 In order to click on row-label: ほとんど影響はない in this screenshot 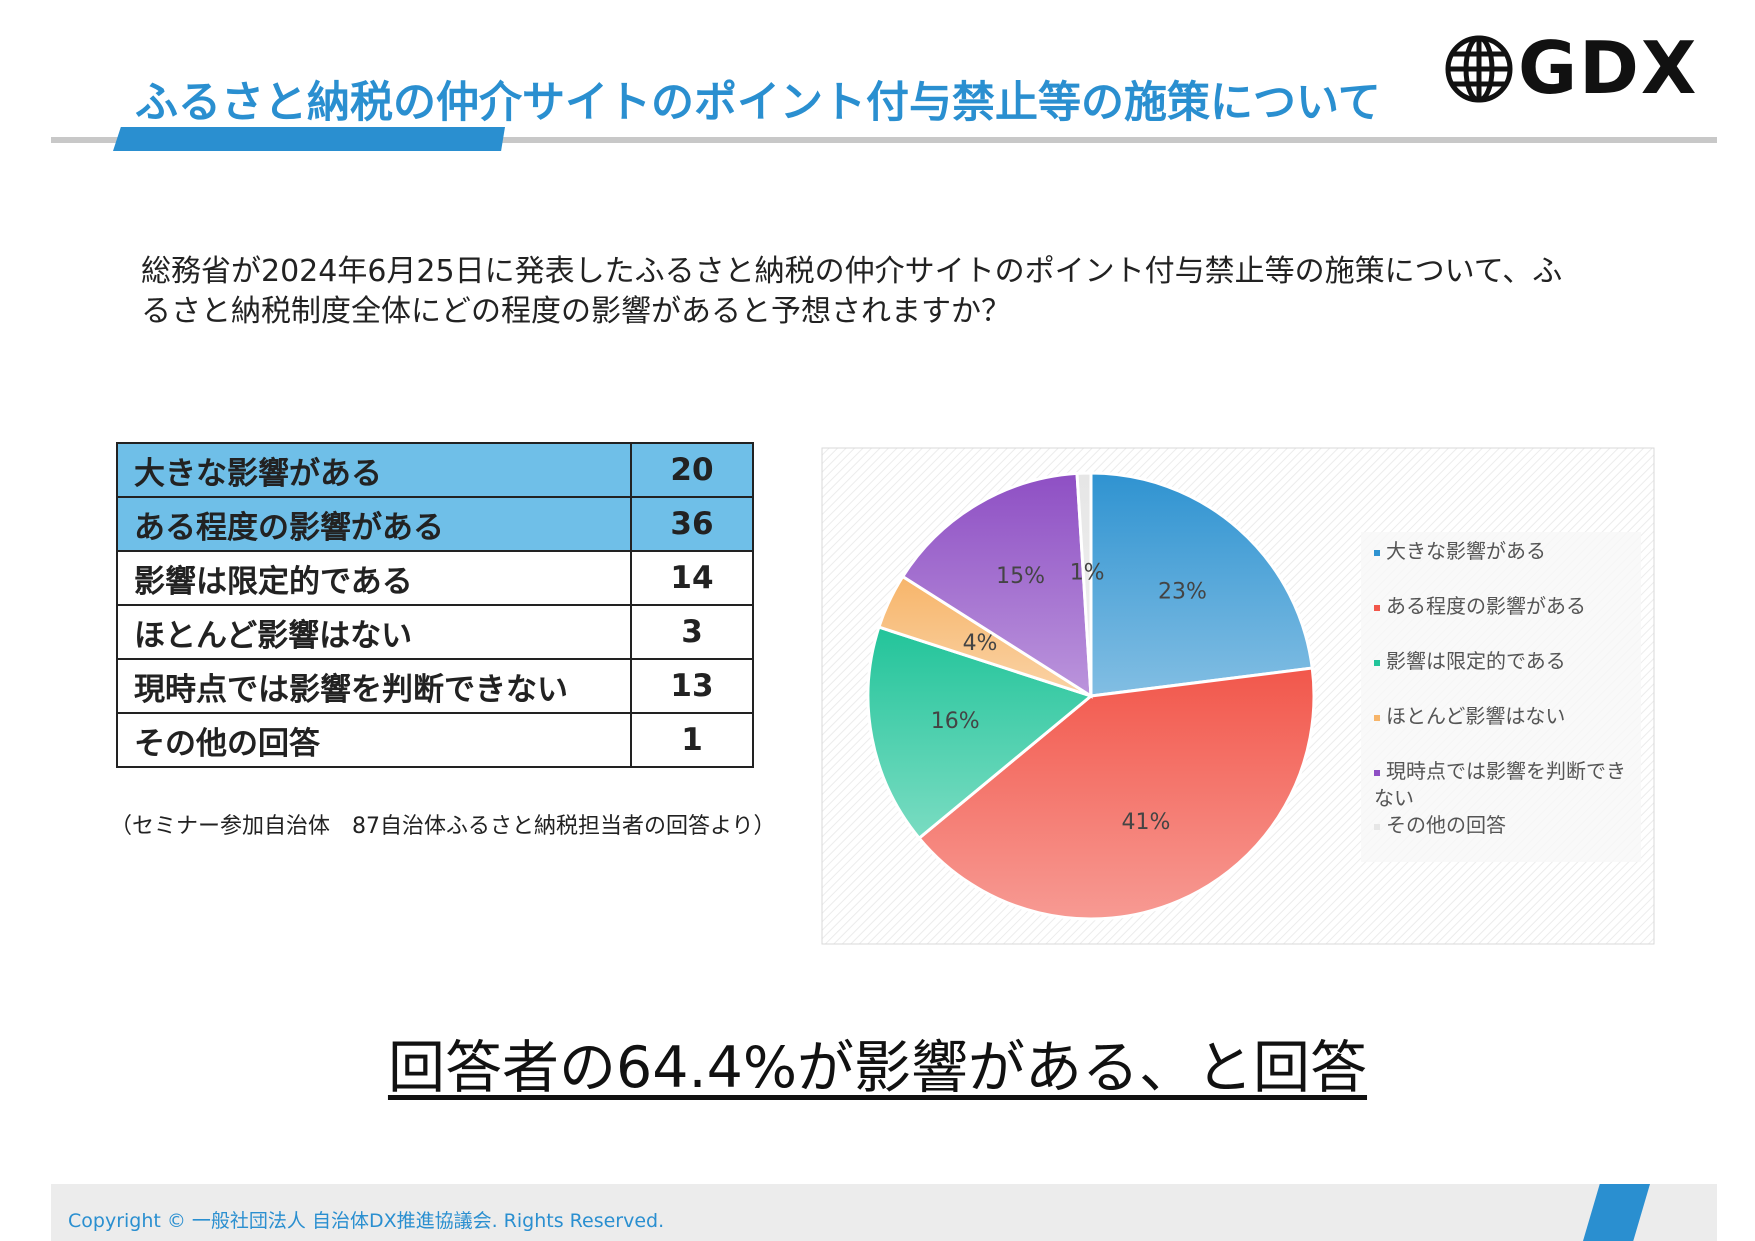, I will do `click(374, 632)`.